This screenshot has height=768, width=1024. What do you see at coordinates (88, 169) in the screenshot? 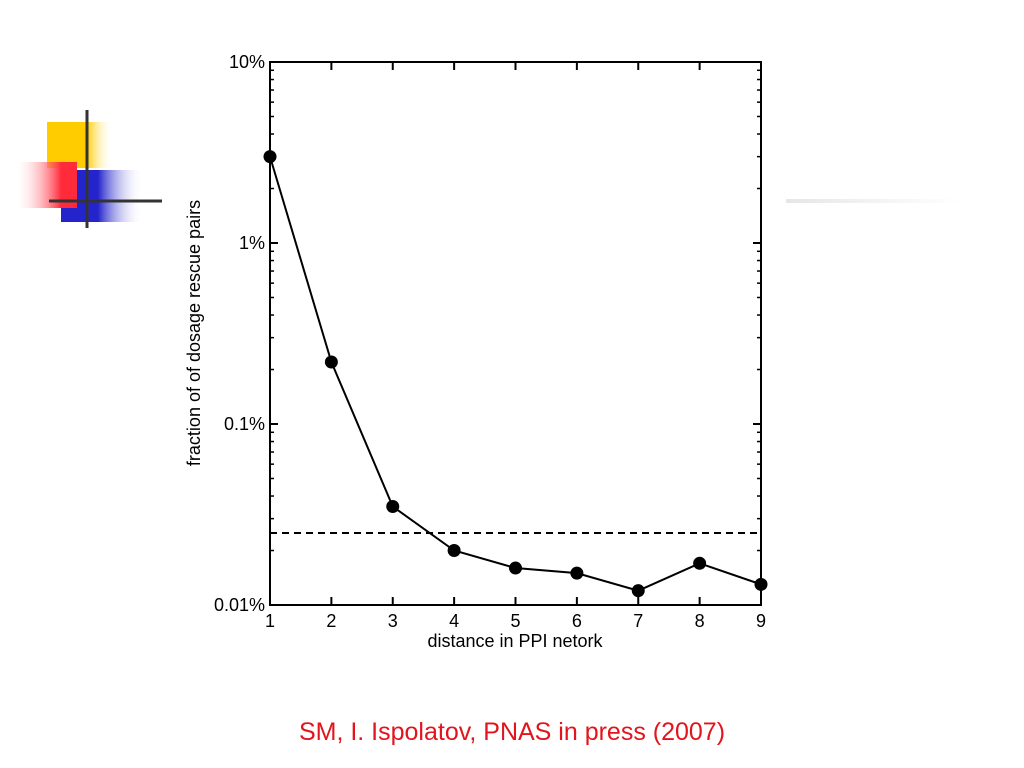
I see `logo-mark` at bounding box center [88, 169].